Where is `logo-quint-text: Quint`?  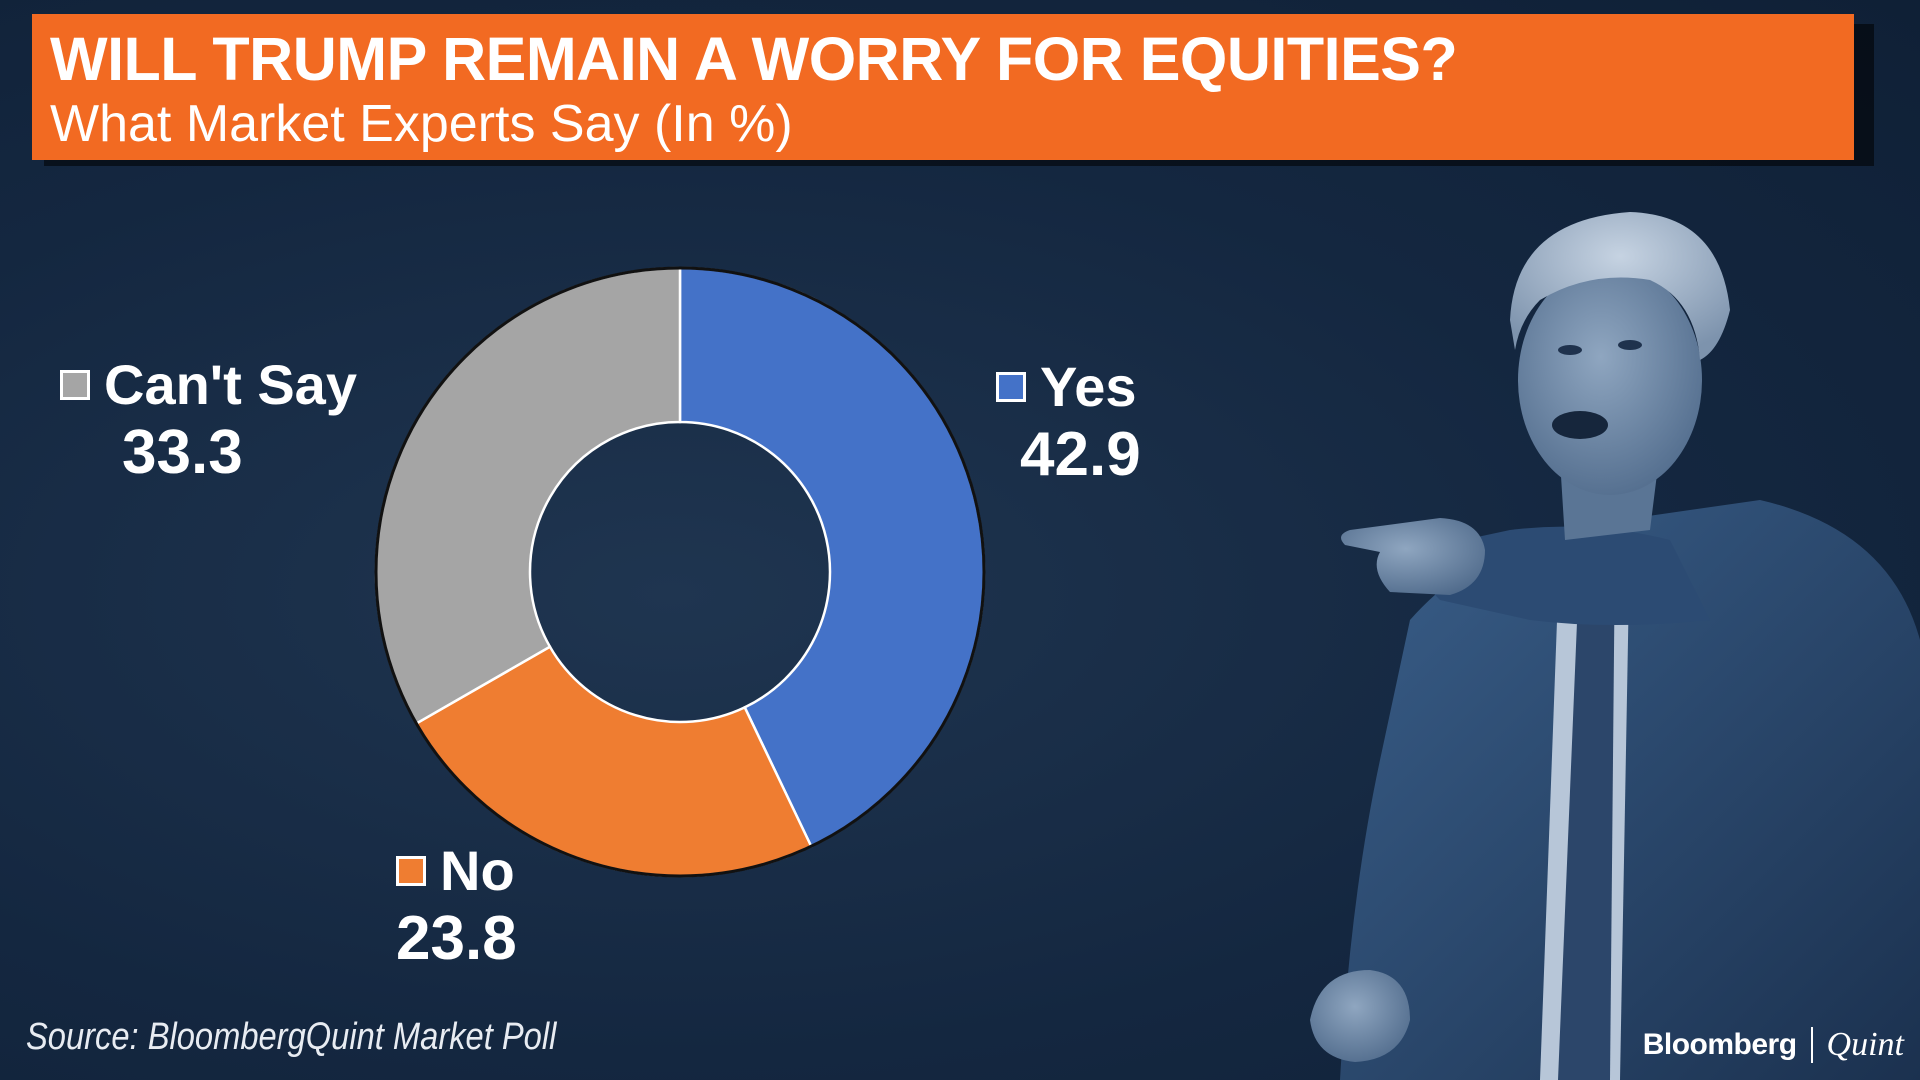
logo-quint-text: Quint is located at coordinates (1865, 1044).